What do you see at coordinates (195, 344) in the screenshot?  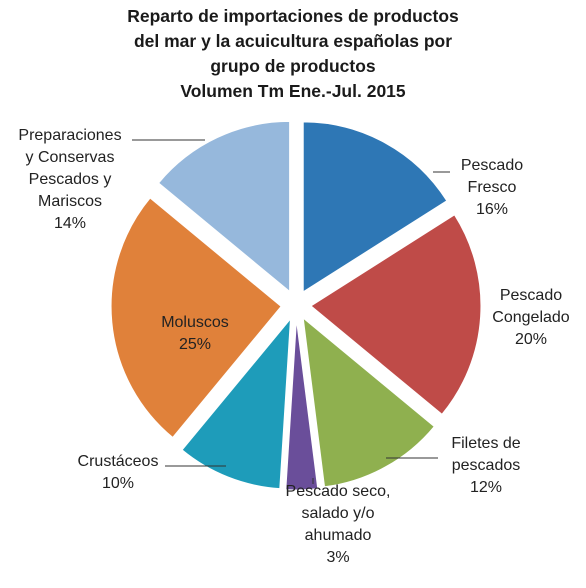 I see `slice-value-label: 25%` at bounding box center [195, 344].